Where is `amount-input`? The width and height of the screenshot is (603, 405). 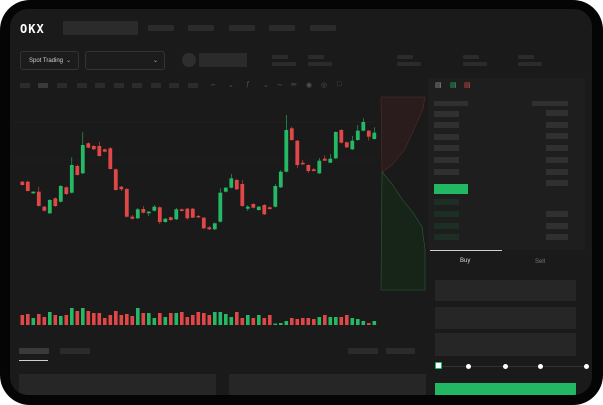
amount-input is located at coordinates (505, 318).